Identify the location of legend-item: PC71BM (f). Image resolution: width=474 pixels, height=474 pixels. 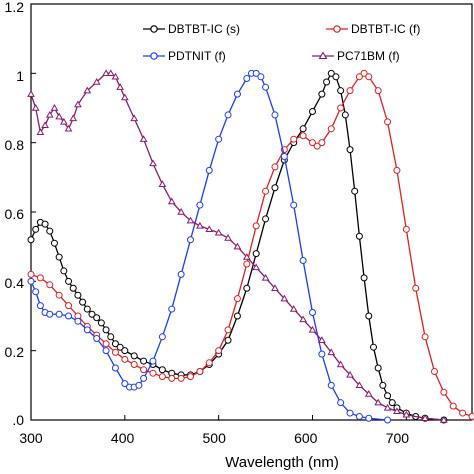
(356, 56).